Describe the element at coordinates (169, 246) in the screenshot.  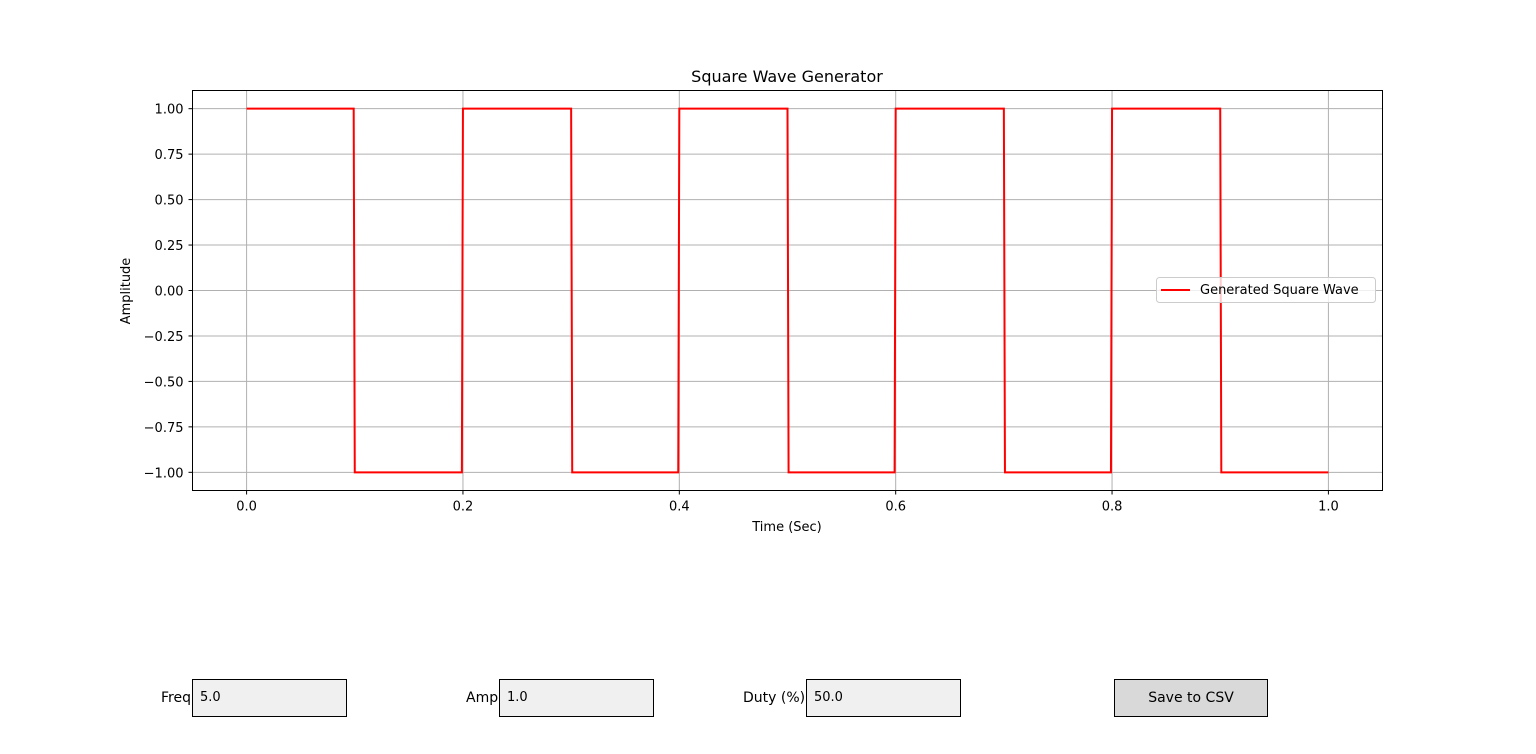
I see `y-tick-label: 0.25` at that location.